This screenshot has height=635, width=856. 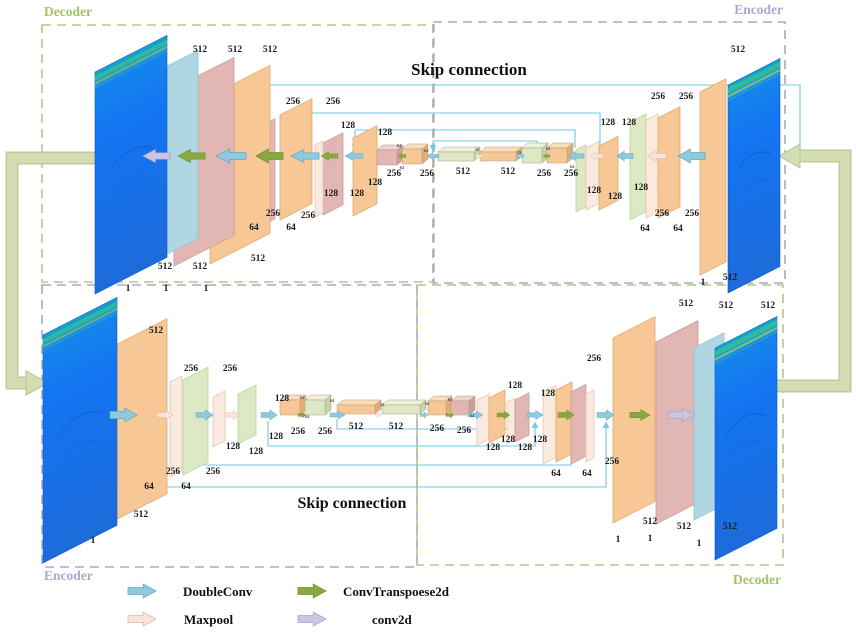 I want to click on pipe-arrowhead-left-icon, so click(x=789, y=156).